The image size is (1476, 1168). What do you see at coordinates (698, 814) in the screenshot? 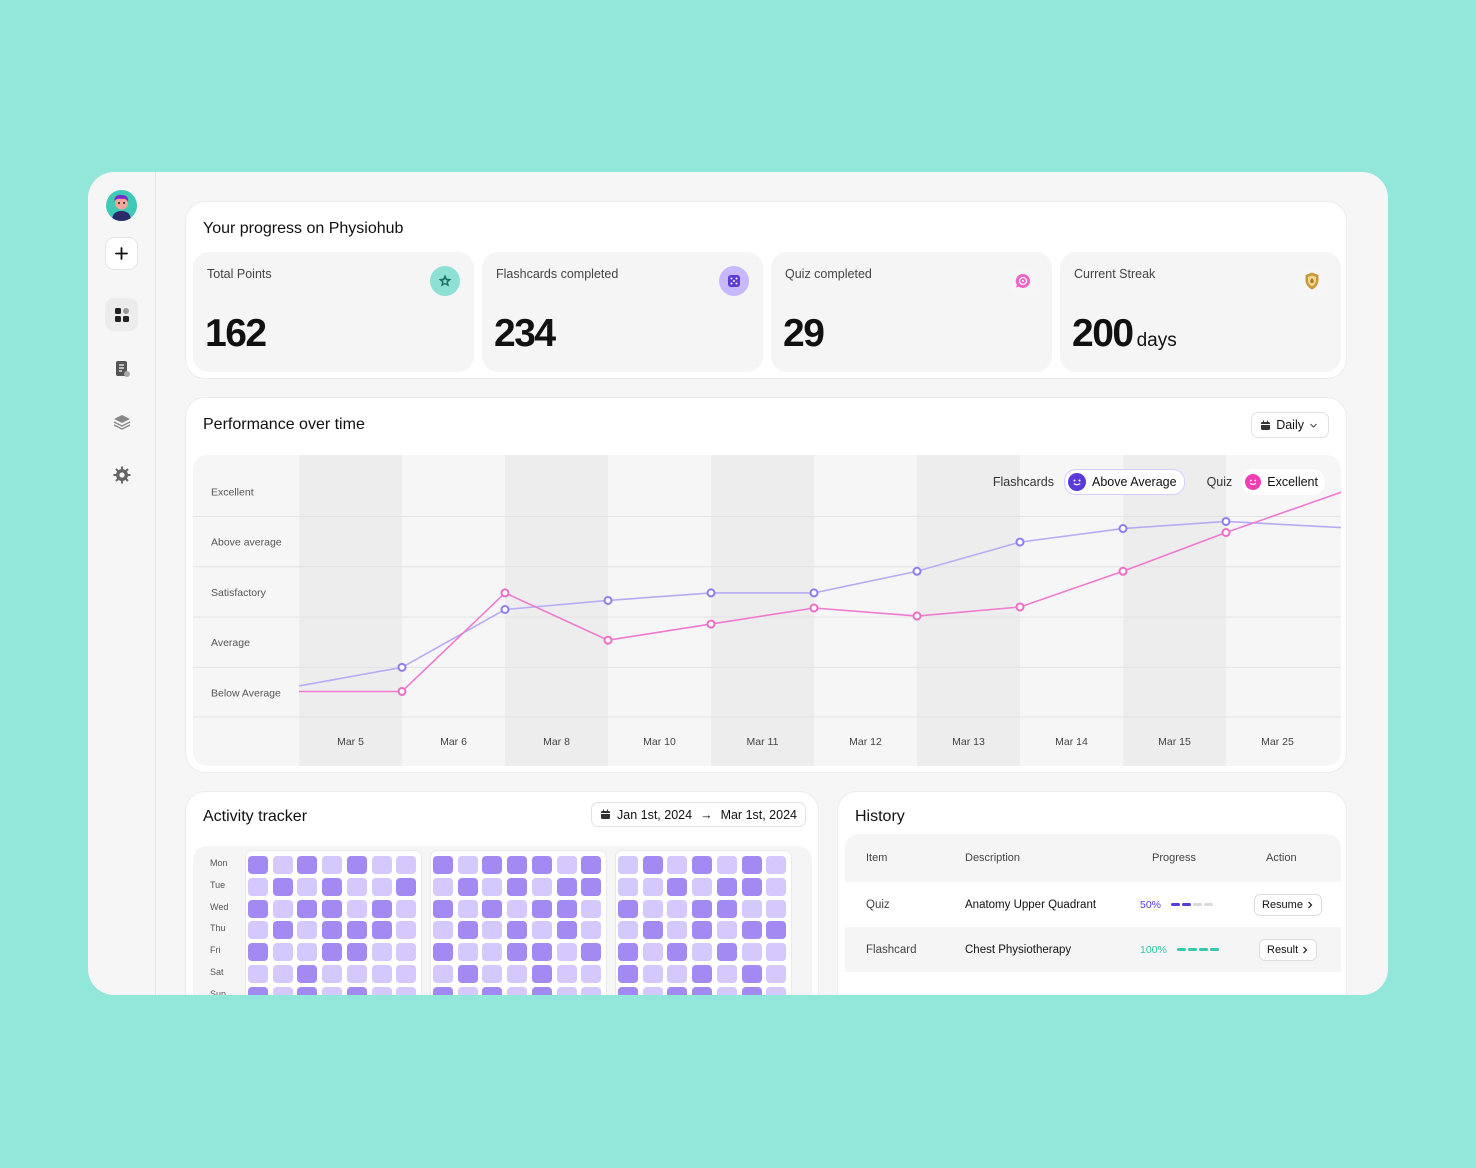
I see `date-range-picker: Jan 1st, 2024 → Mar 1st, 2024` at bounding box center [698, 814].